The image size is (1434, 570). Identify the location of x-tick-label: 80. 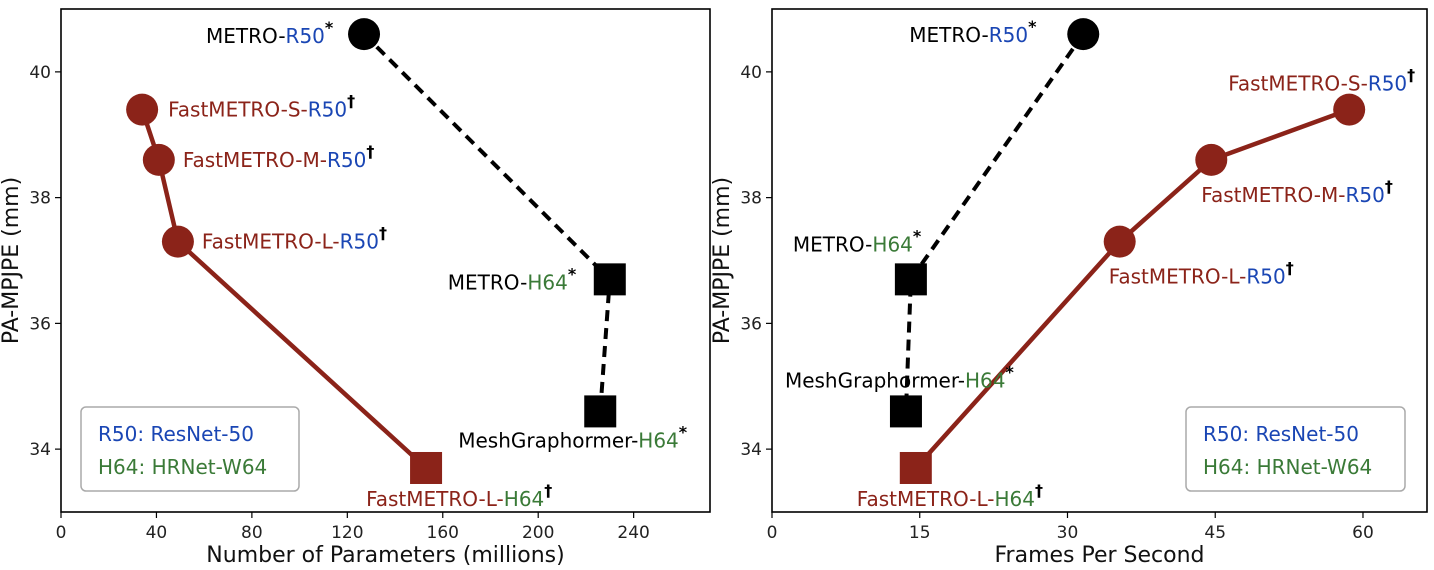
(252, 533).